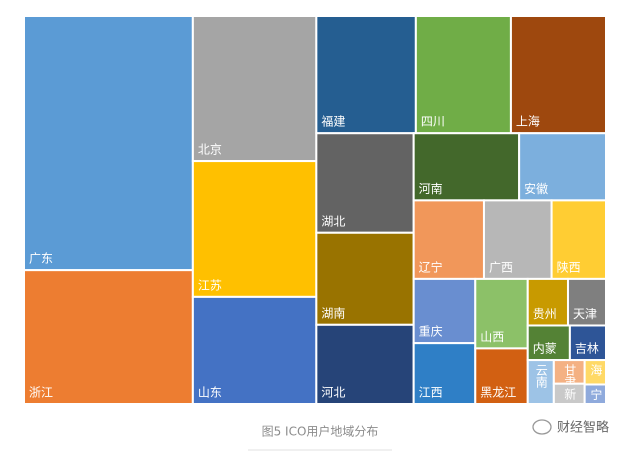 The height and width of the screenshot is (455, 640). What do you see at coordinates (431, 266) in the screenshot?
I see `cell-label: 辽宁` at bounding box center [431, 266].